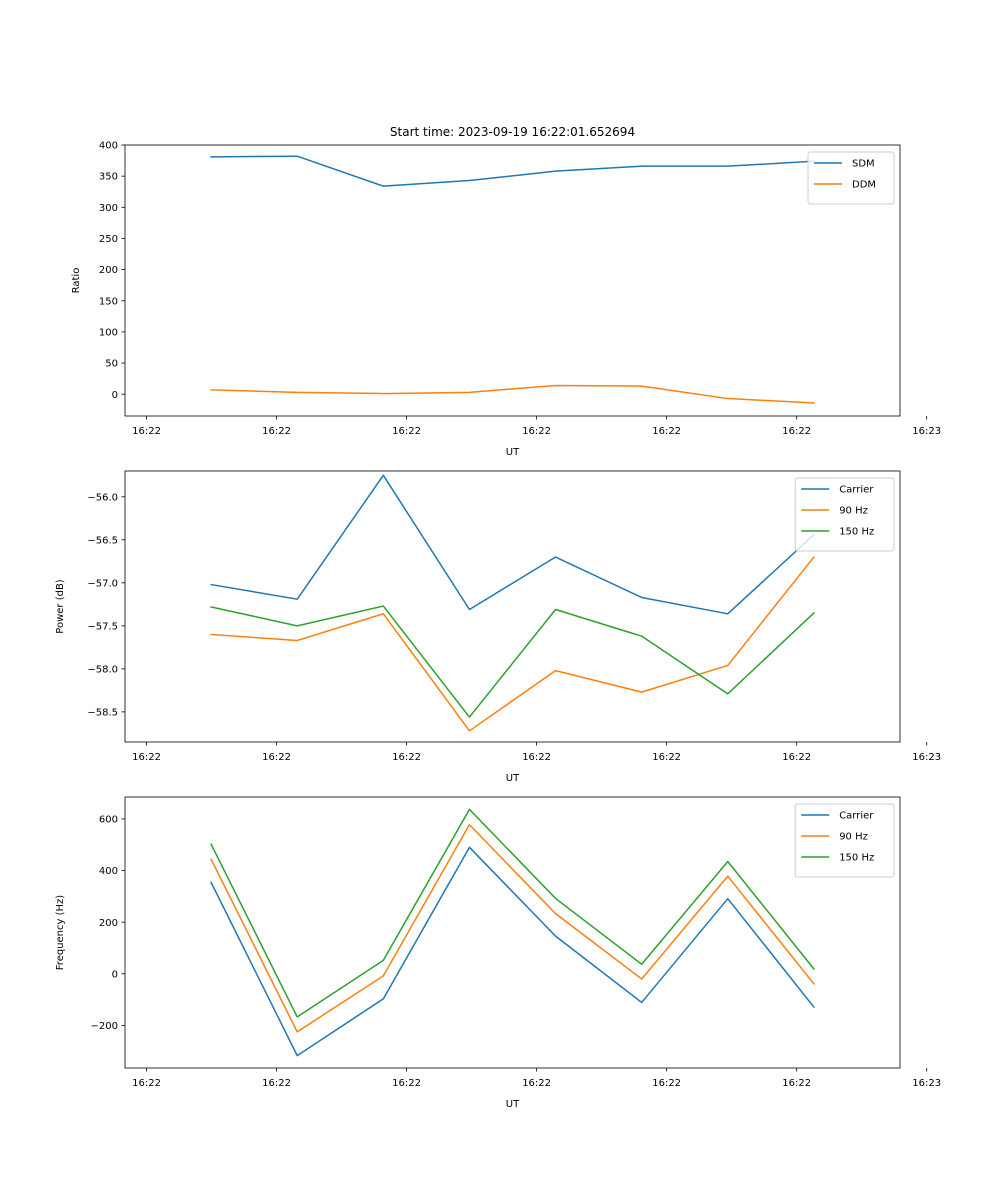 The height and width of the screenshot is (1200, 1000). I want to click on y-axis-label: Frequency (Hz), so click(60, 933).